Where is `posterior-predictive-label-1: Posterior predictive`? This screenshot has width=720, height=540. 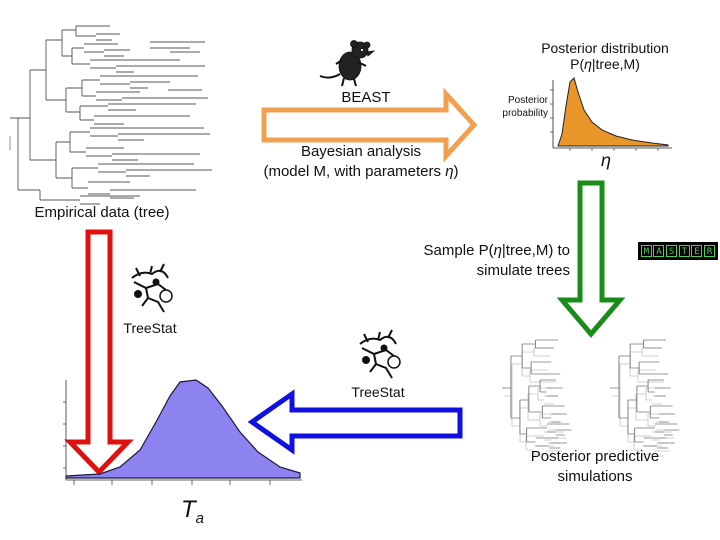 posterior-predictive-label-1: Posterior predictive is located at coordinates (595, 456).